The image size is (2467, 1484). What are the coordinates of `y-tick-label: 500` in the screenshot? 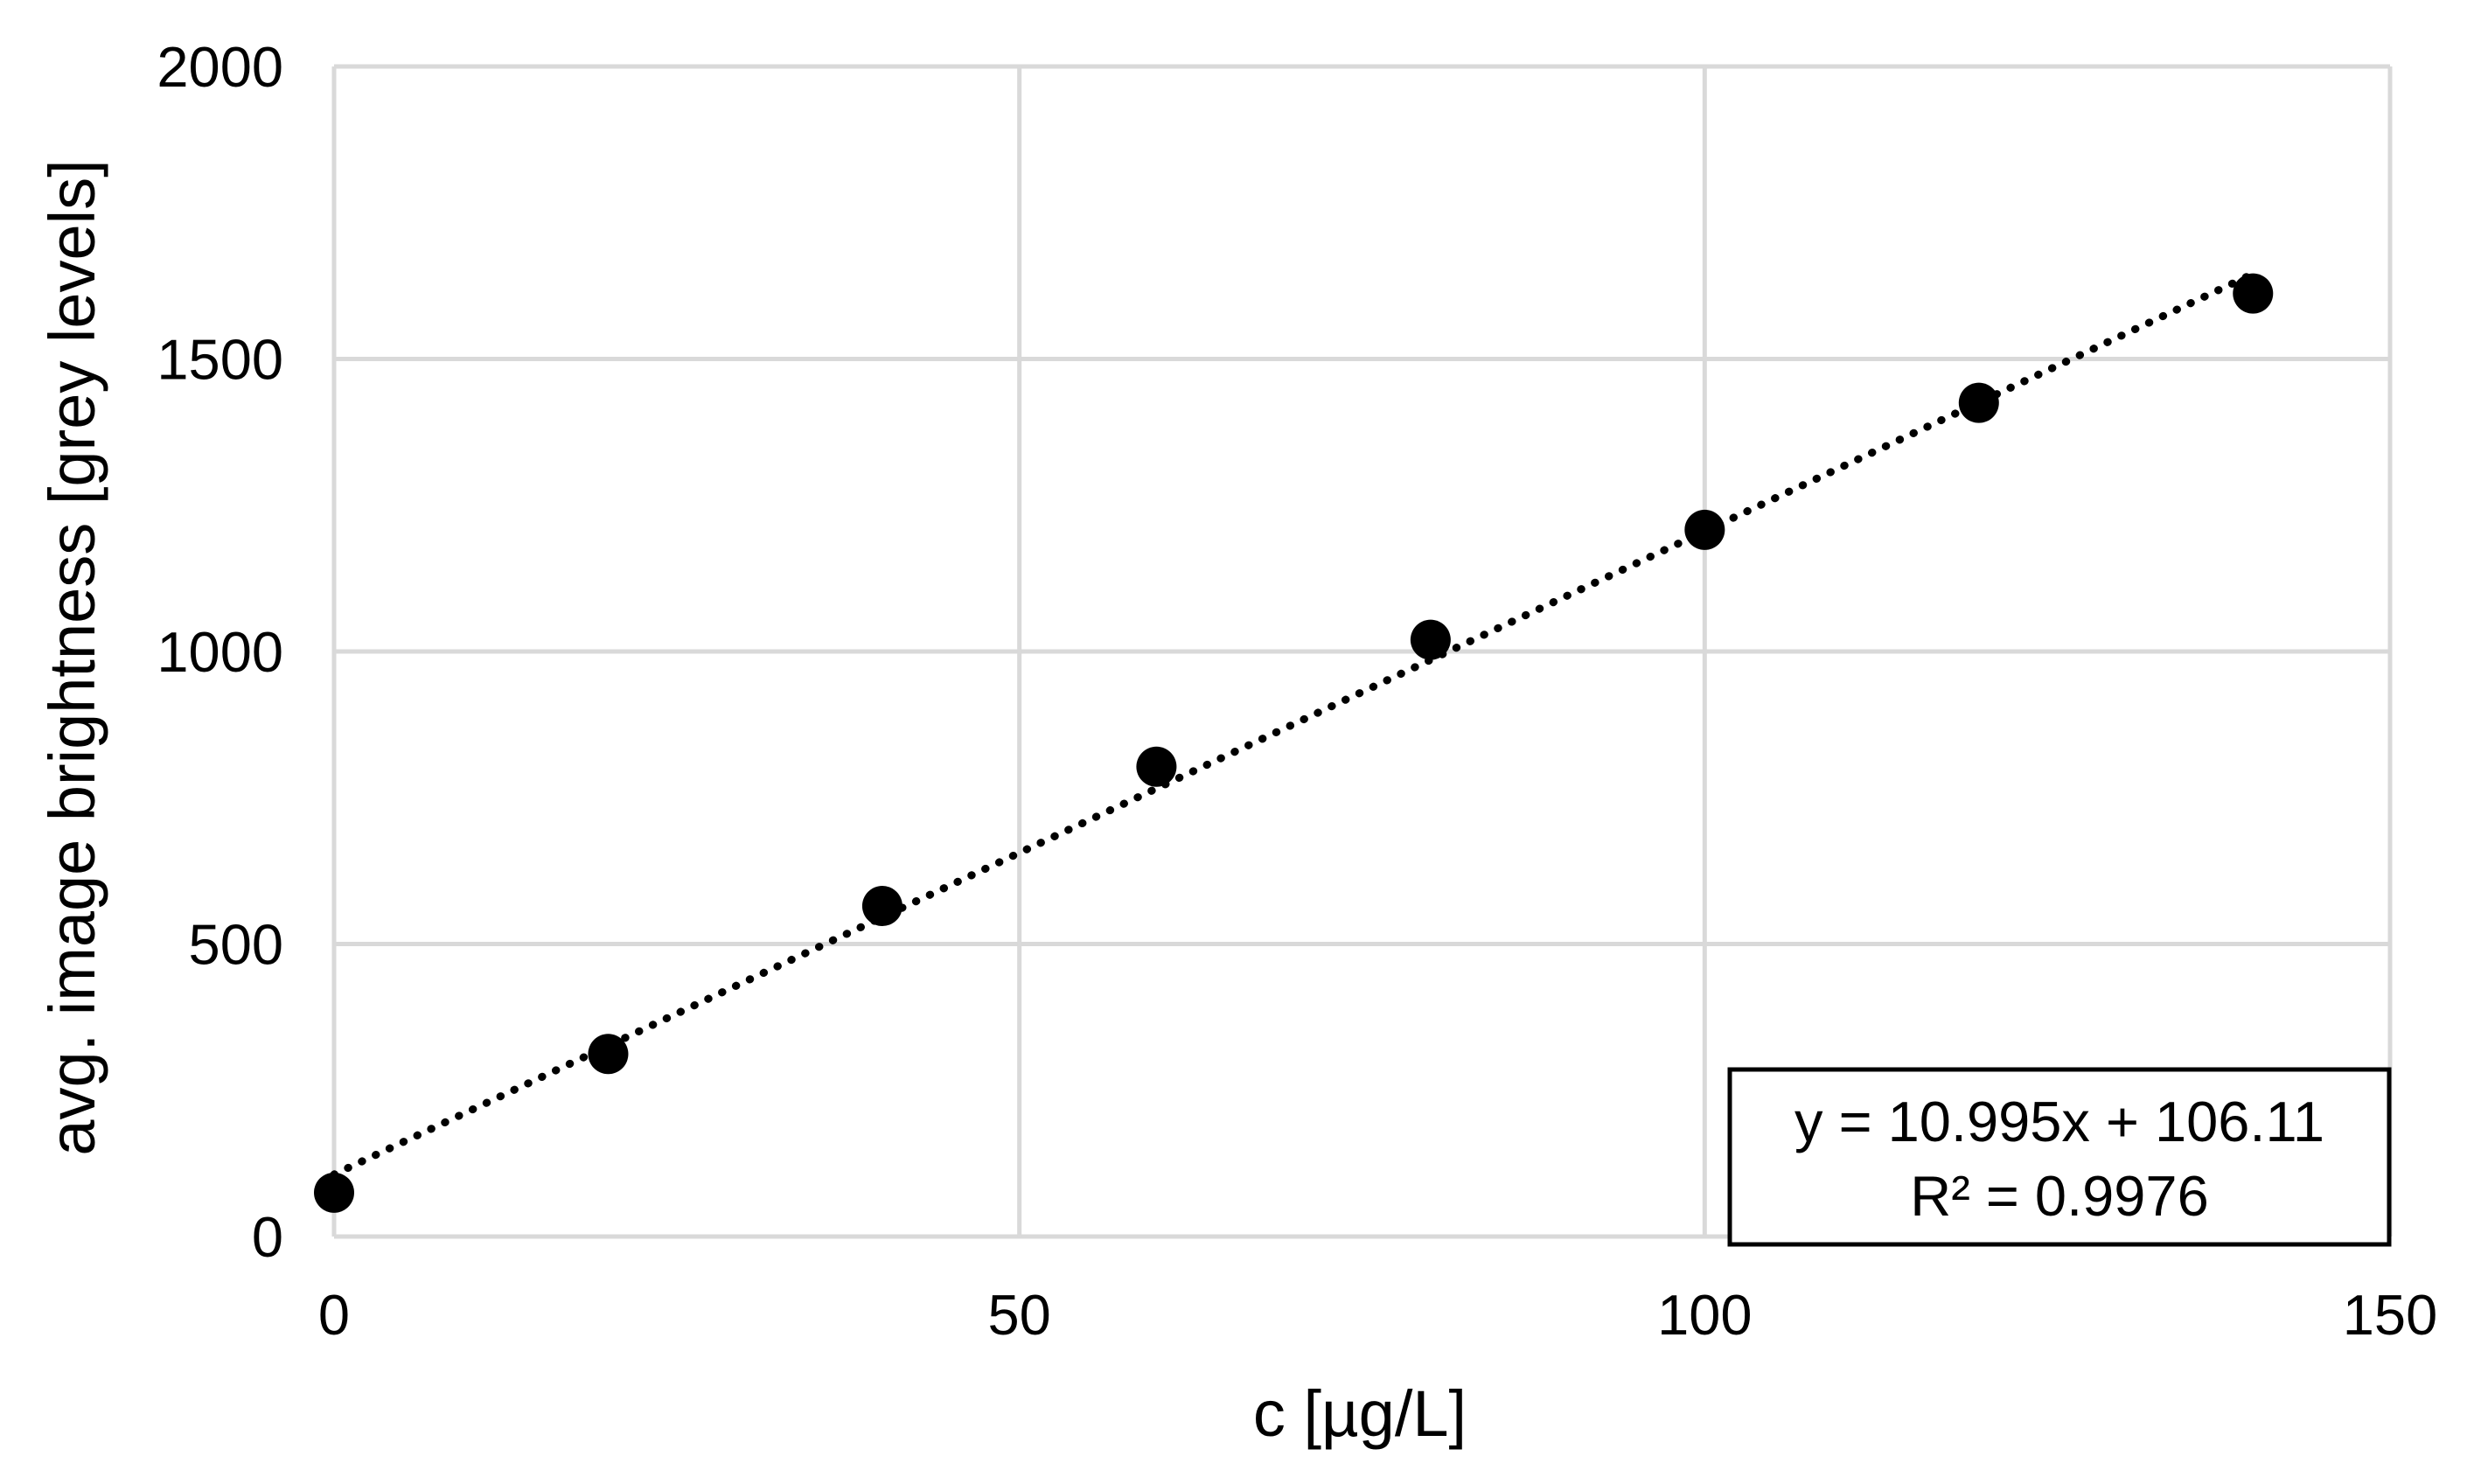 It's located at (236, 945).